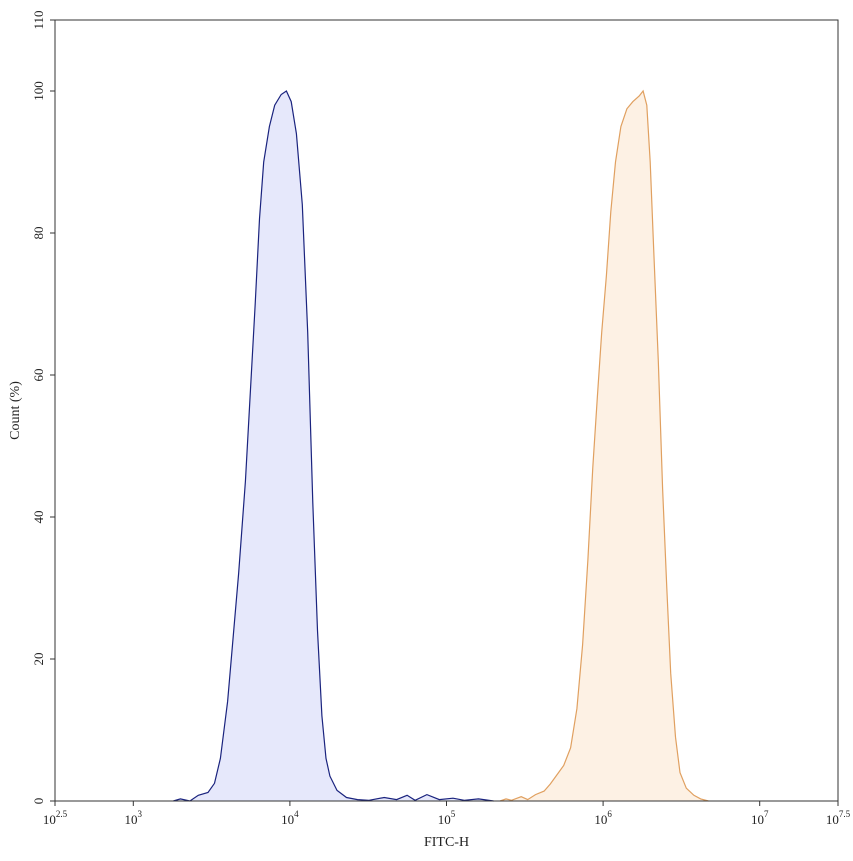  I want to click on x-axis: 102.5 10³ 10⁴ 10⁵ 10⁶ 10⁷ 107.5, so click(447, 814).